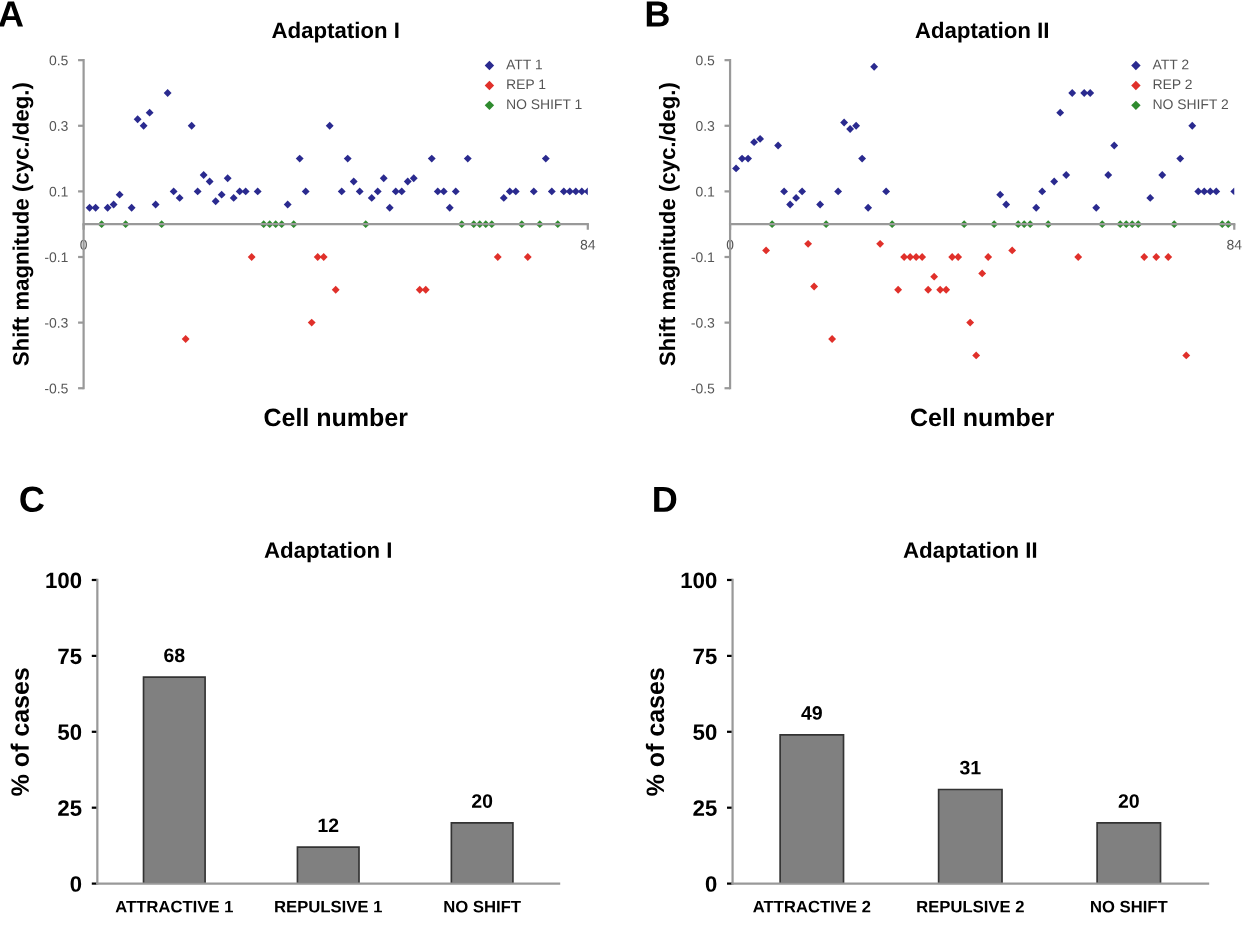 The image size is (1248, 940). What do you see at coordinates (812, 906) in the screenshot?
I see `x-tick-label: ATTRACTIVE 2` at bounding box center [812, 906].